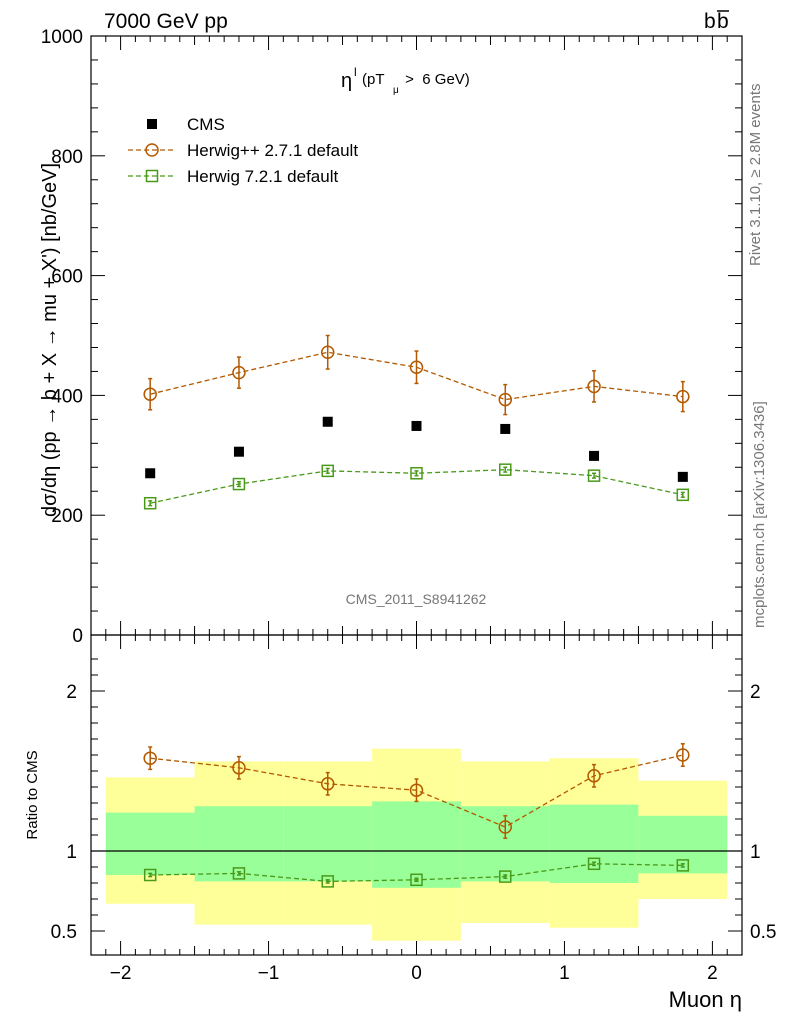 This screenshot has width=786, height=1024. What do you see at coordinates (346, 81) in the screenshot?
I see `title-eta: η` at bounding box center [346, 81].